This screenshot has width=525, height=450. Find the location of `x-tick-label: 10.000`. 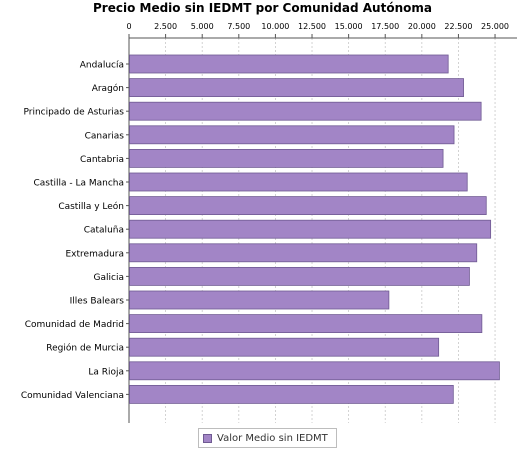

x-tick-label: 10.000 is located at coordinates (275, 26).